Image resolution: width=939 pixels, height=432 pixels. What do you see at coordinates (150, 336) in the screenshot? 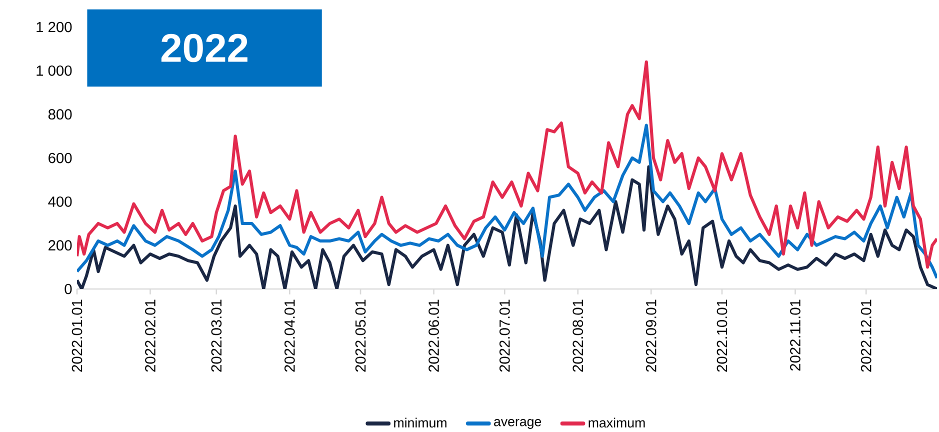
I see `x-tick-label: 2022.02.01` at bounding box center [150, 336].